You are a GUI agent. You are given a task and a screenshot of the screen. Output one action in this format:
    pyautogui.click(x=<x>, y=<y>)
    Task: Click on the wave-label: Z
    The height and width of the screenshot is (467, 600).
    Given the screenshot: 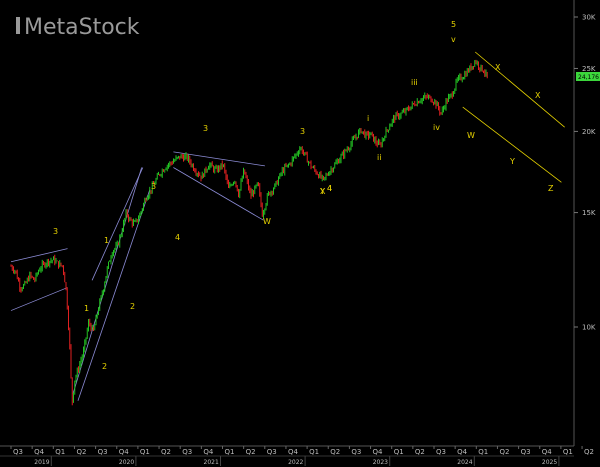 What is the action you would take?
    pyautogui.click(x=551, y=188)
    